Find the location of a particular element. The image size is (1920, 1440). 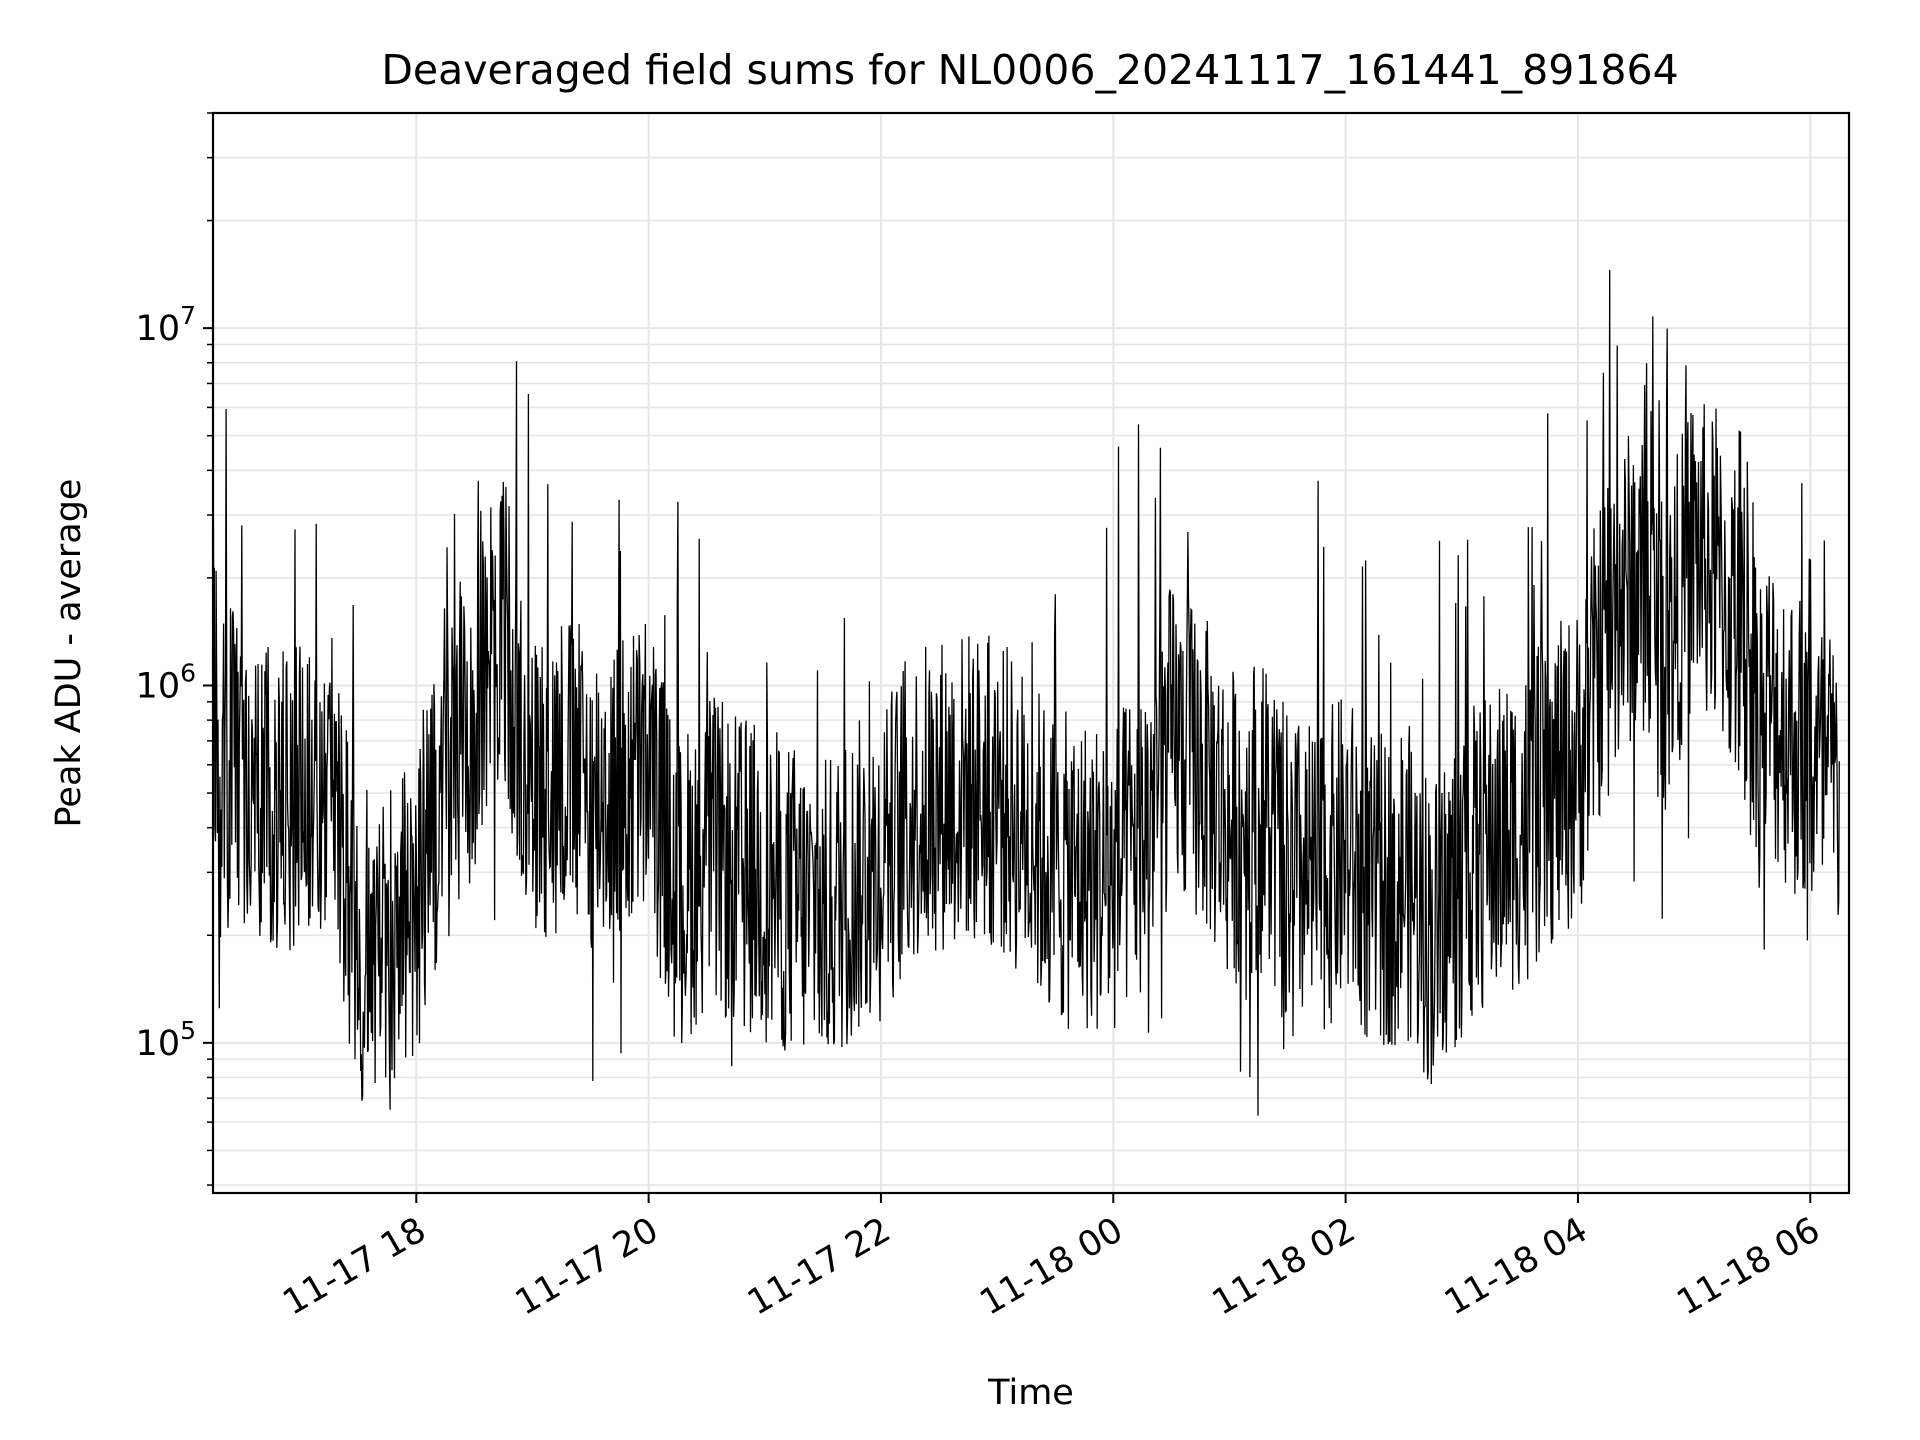

y-axis-label: Peak ADU - average is located at coordinates (69, 653).